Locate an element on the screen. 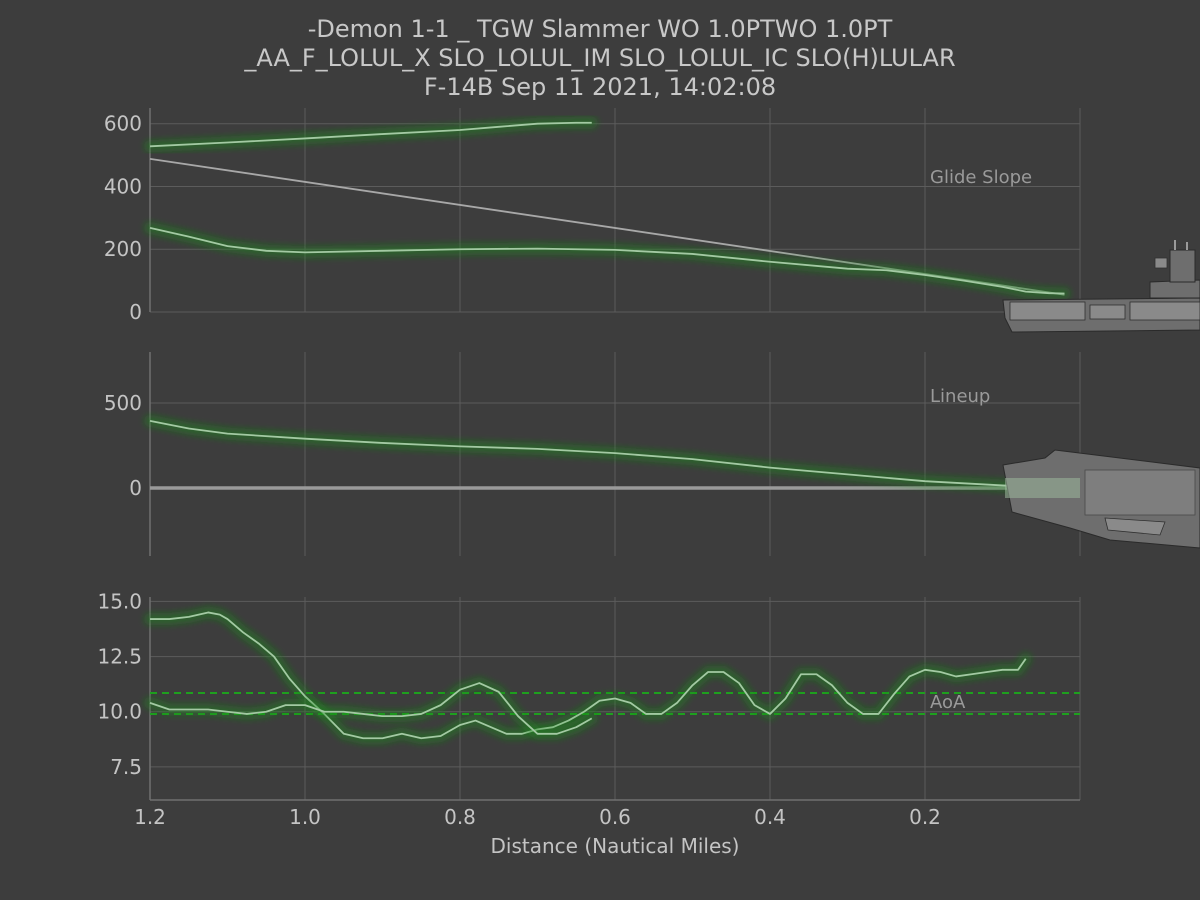  x-tick-label: 1.0 is located at coordinates (305, 817).